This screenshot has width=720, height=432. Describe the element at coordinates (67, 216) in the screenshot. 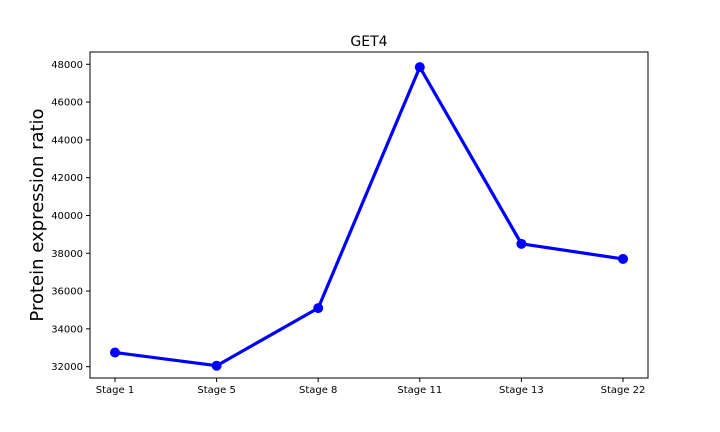

I see `y-tick-label: 40000` at that location.